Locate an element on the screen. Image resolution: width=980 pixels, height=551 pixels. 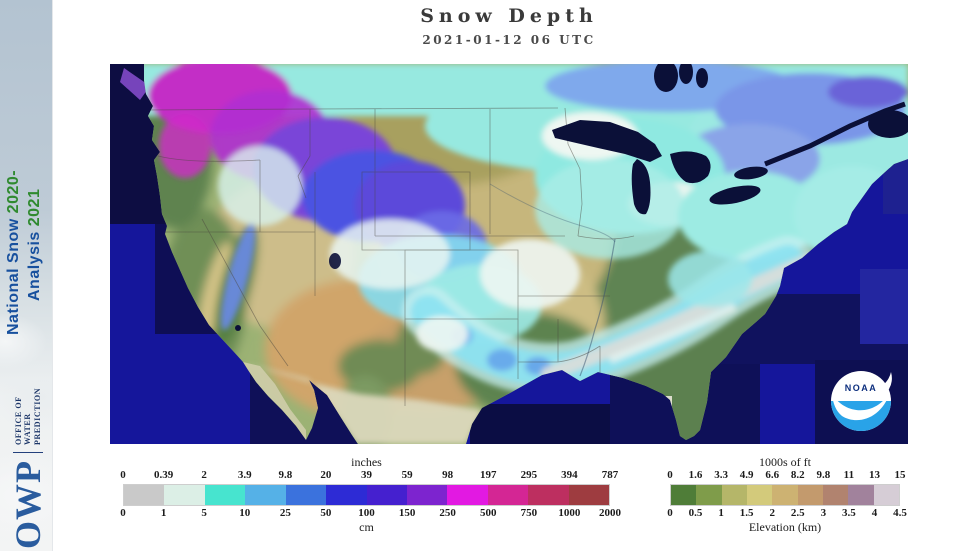
tick-label: 0.39 is located at coordinates (163, 475).